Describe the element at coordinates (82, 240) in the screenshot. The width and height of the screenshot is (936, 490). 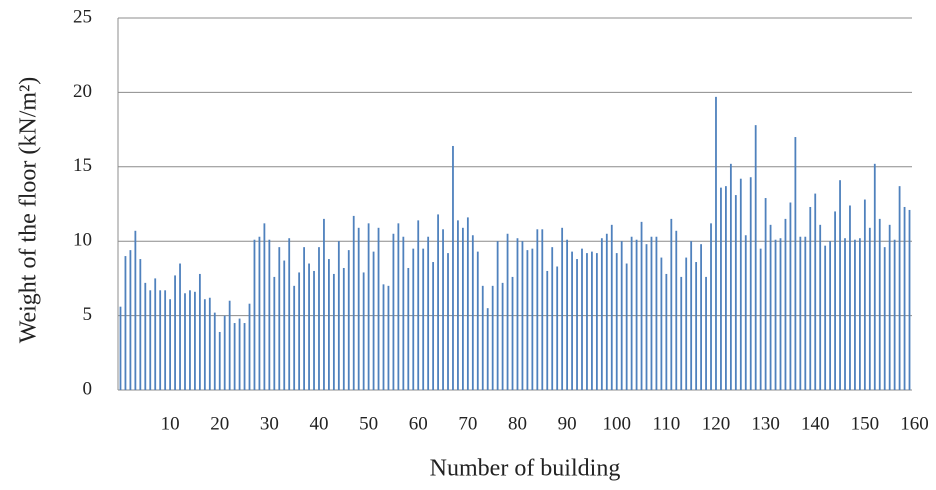
I see `y-tick-label: 10` at that location.